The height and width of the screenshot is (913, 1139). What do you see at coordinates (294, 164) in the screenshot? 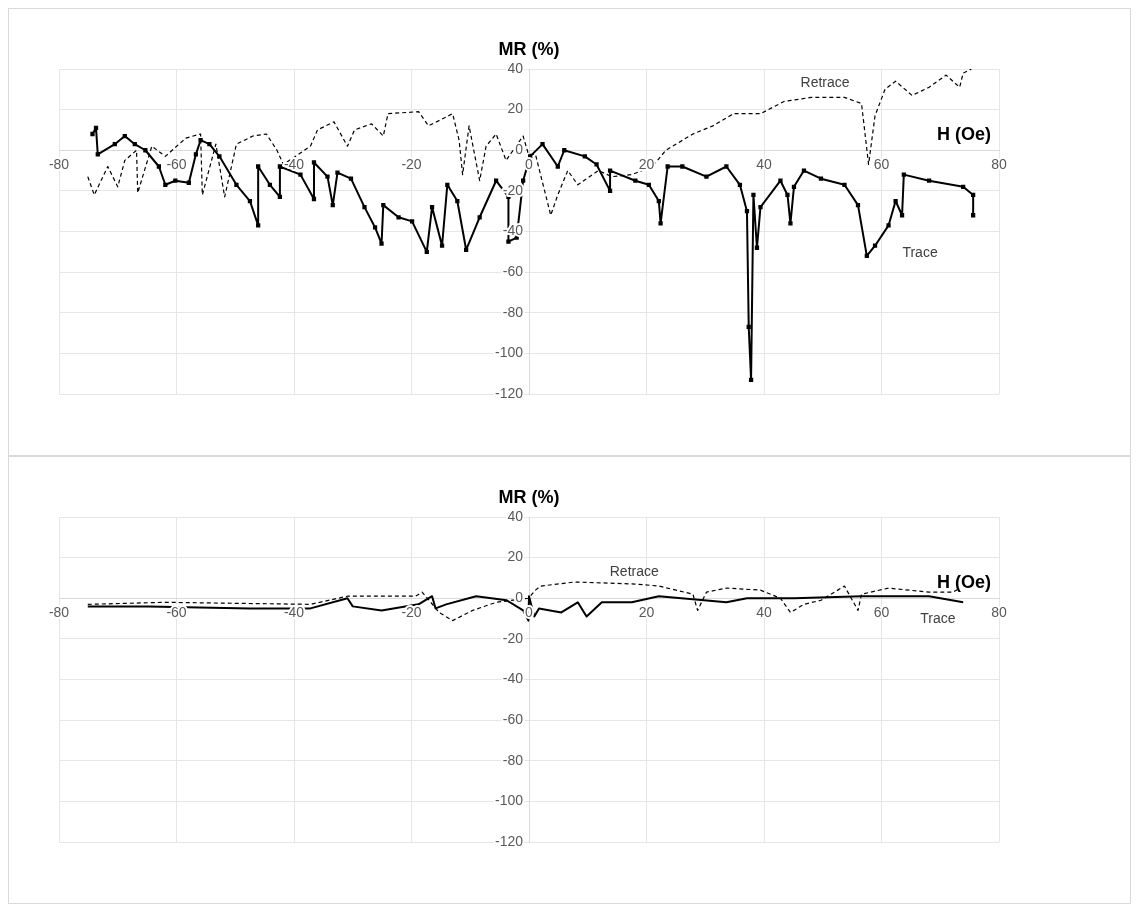
I see `x-tick-label: -40` at bounding box center [294, 164].